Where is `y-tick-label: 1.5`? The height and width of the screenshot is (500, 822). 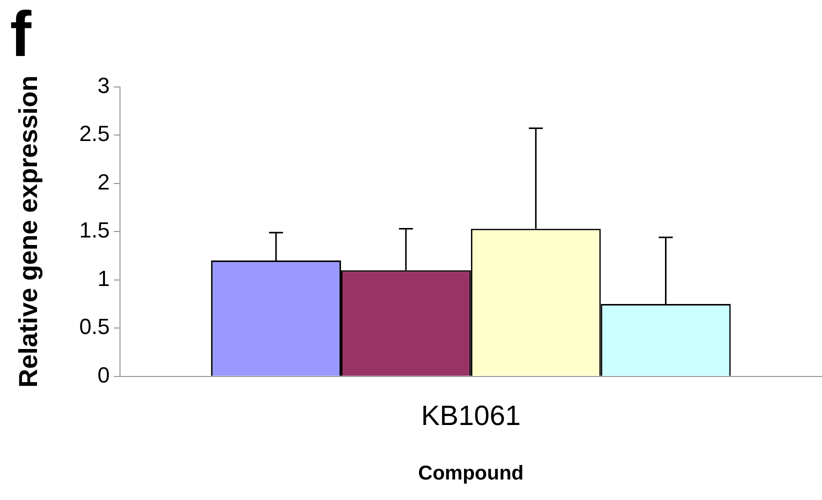
y-tick-label: 1.5 is located at coordinates (94, 230).